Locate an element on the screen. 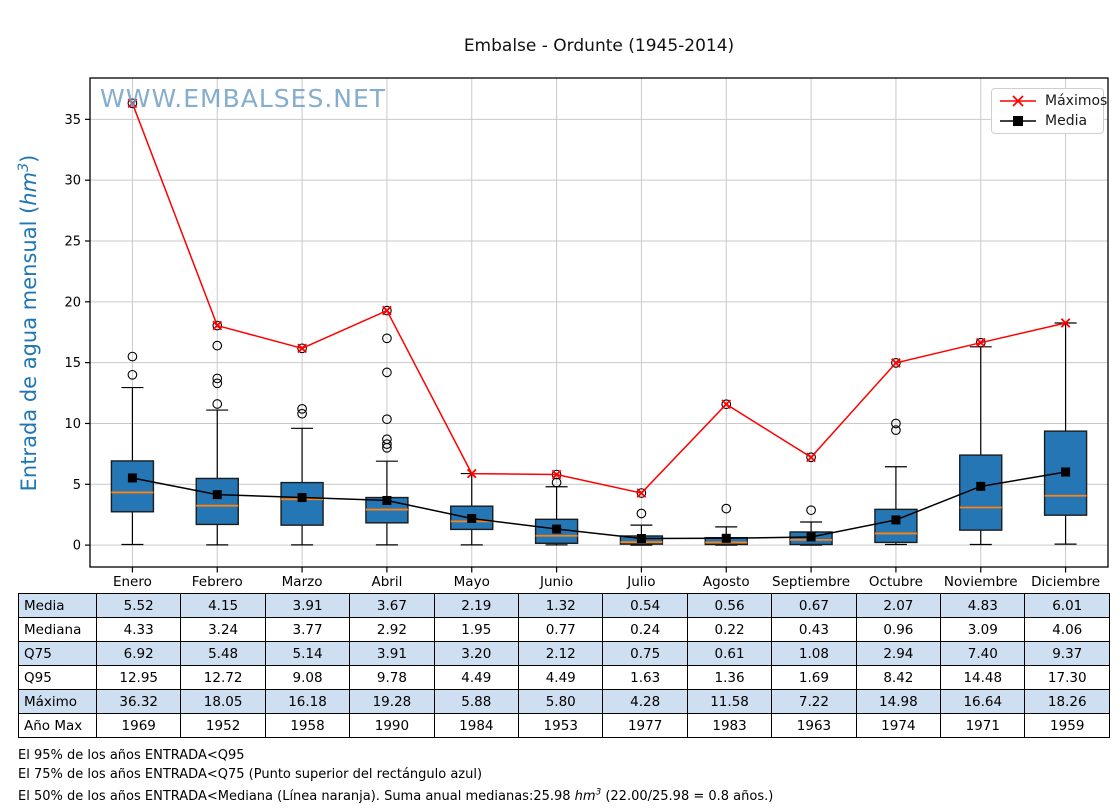 This screenshot has height=810, width=1120. table-cell: 18.05 is located at coordinates (223, 701).